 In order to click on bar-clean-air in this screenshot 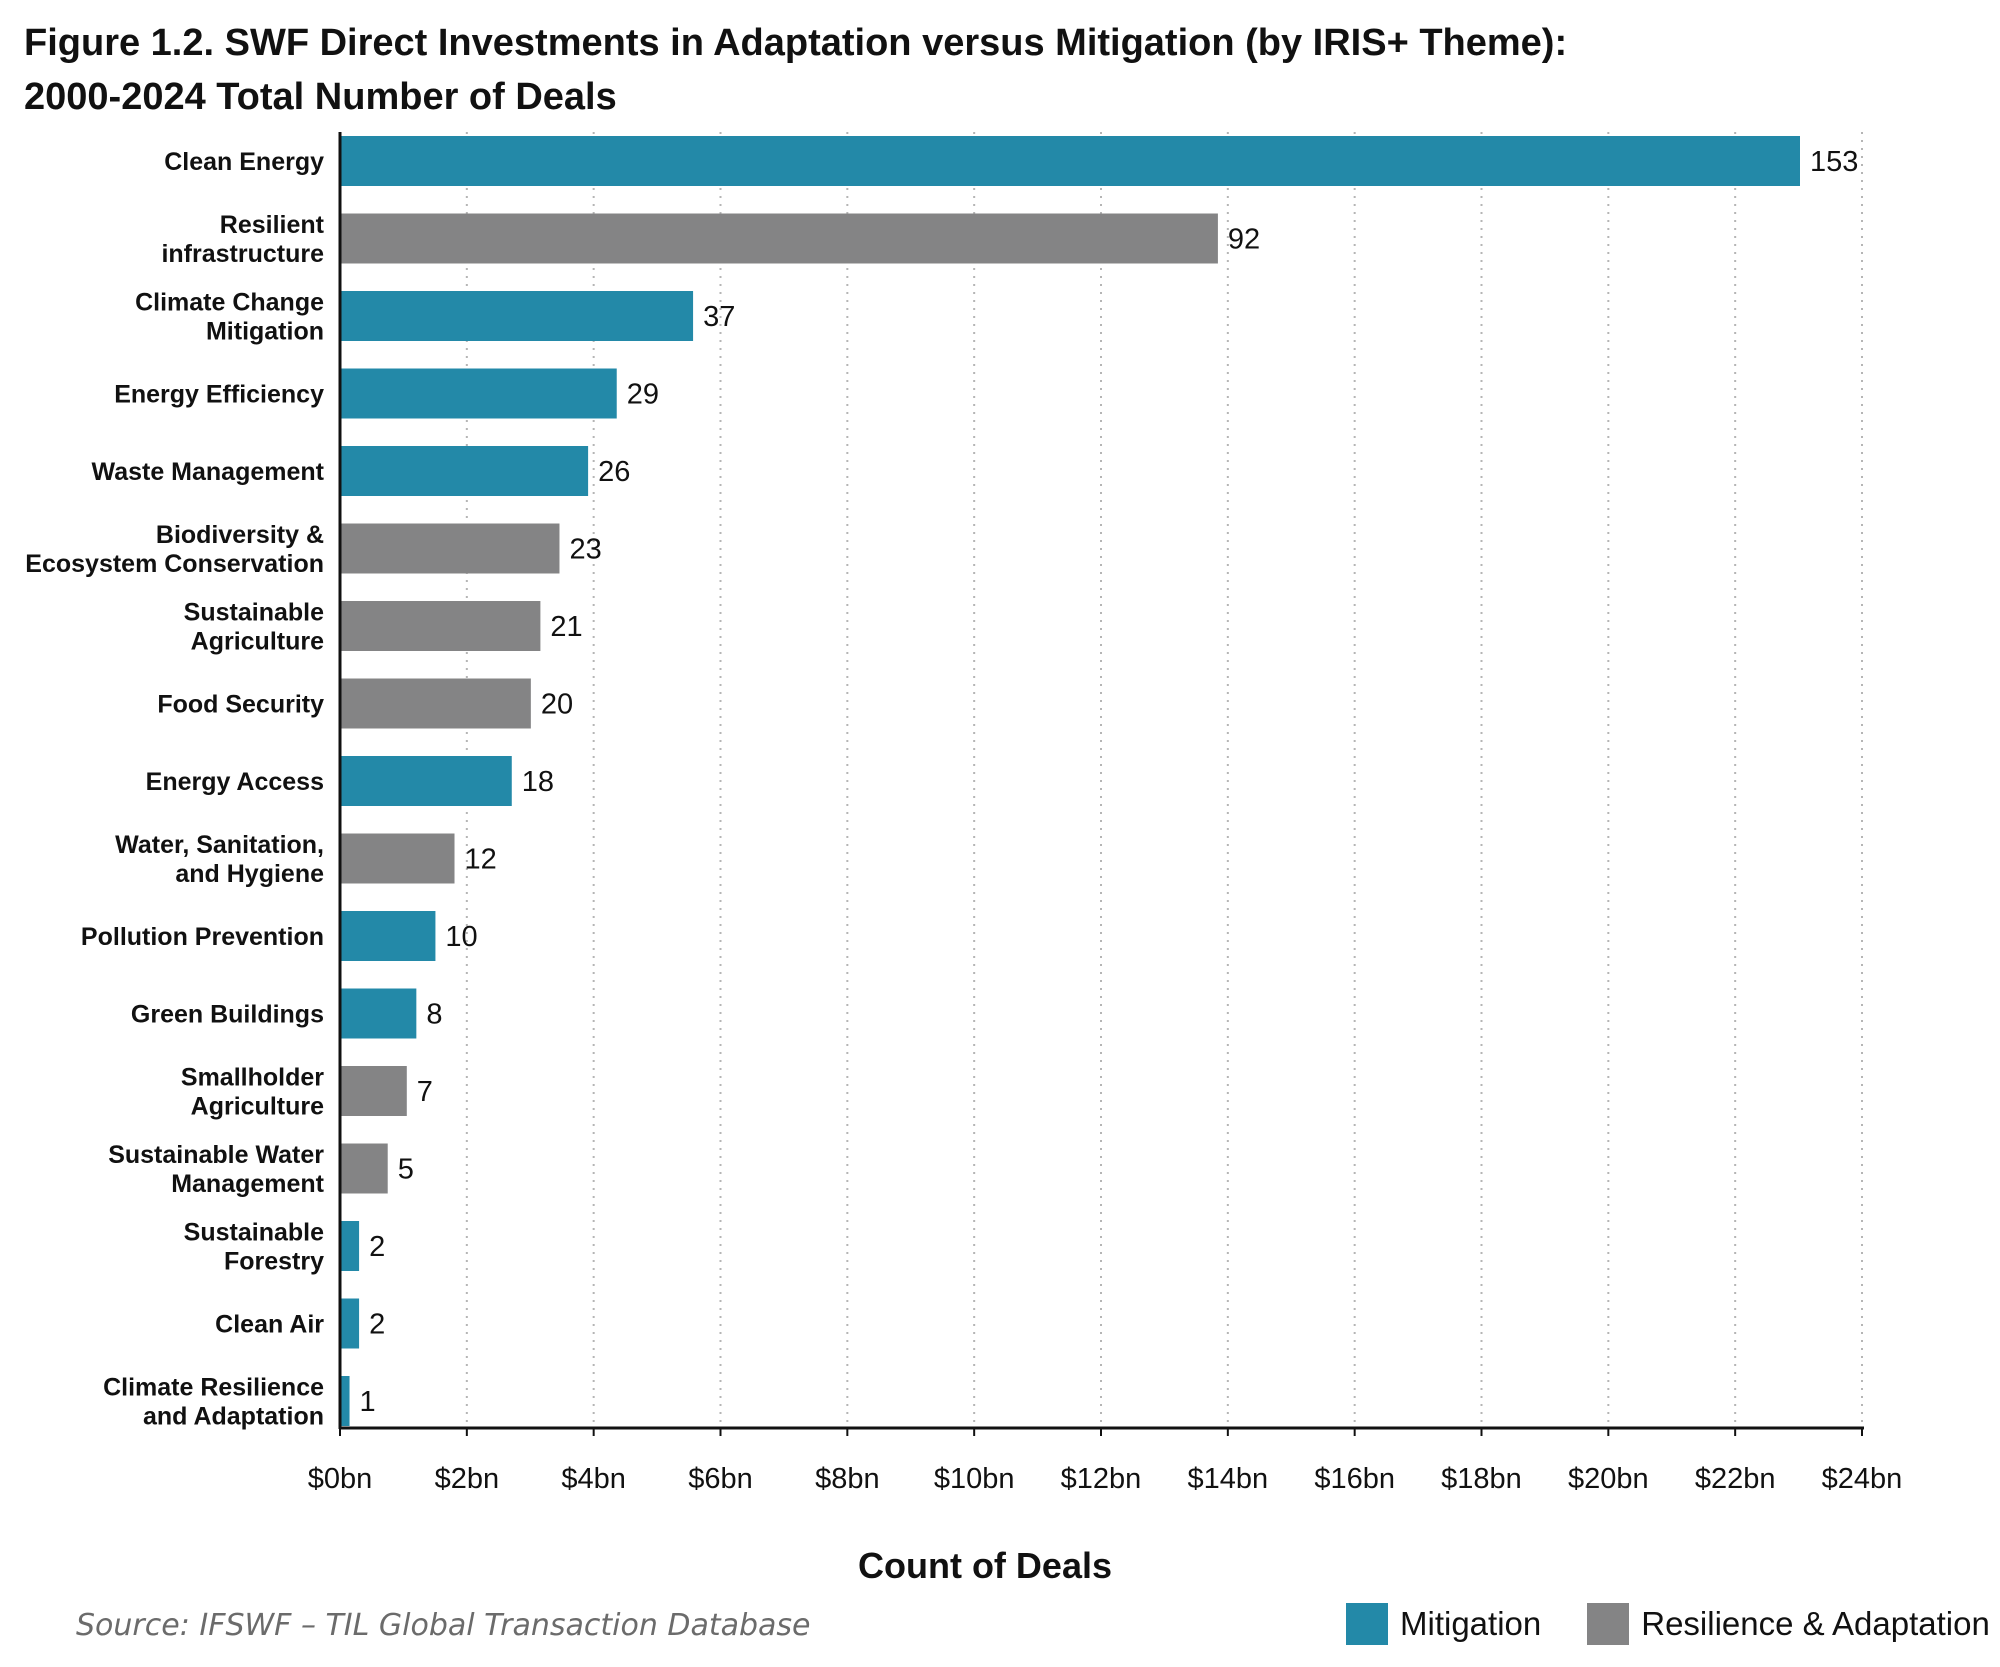, I will do `click(350, 1323)`.